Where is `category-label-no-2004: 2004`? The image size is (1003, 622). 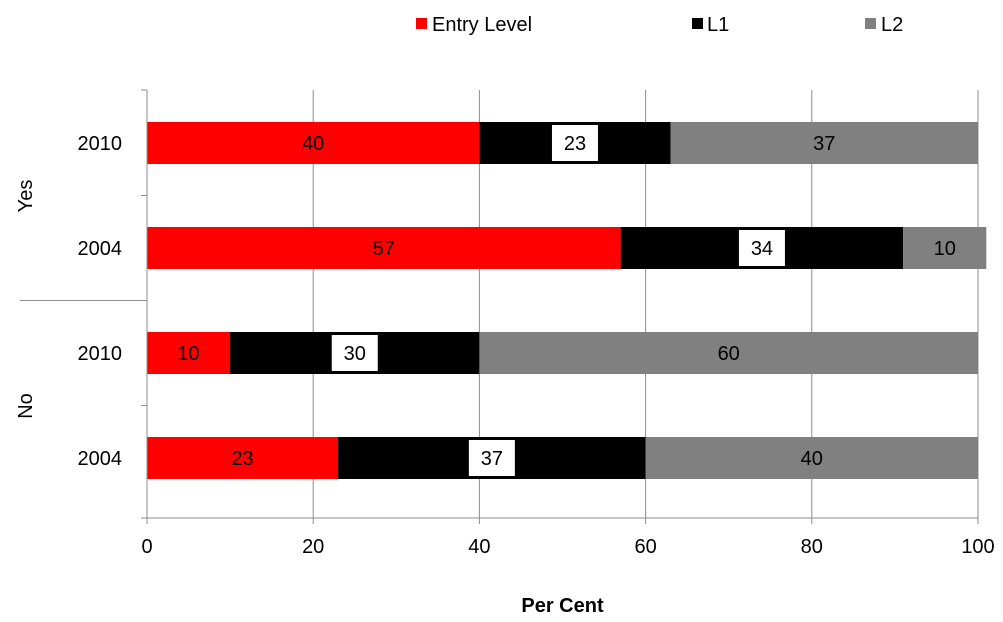 category-label-no-2004: 2004 is located at coordinates (100, 459).